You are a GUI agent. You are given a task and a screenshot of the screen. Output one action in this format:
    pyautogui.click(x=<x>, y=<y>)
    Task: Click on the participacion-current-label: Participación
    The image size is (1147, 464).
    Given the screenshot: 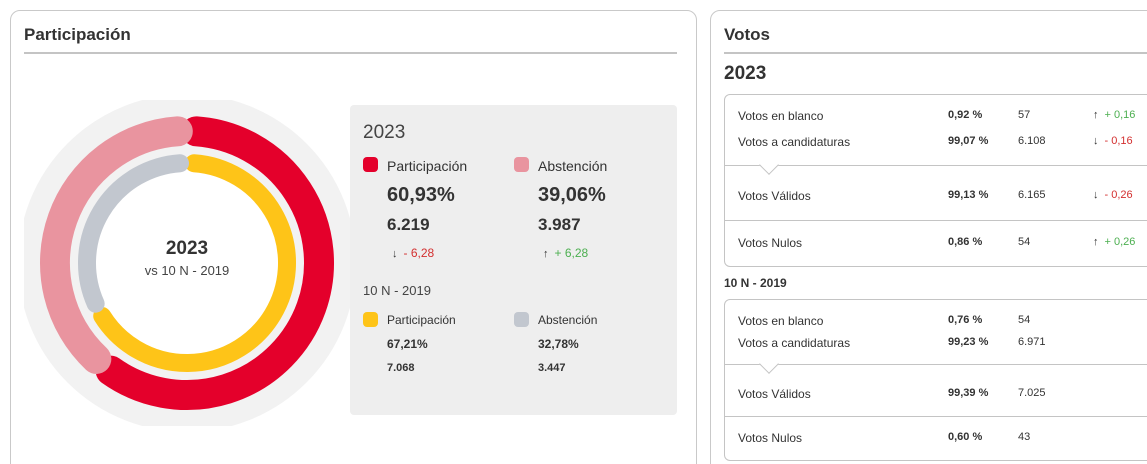 What is the action you would take?
    pyautogui.click(x=427, y=166)
    